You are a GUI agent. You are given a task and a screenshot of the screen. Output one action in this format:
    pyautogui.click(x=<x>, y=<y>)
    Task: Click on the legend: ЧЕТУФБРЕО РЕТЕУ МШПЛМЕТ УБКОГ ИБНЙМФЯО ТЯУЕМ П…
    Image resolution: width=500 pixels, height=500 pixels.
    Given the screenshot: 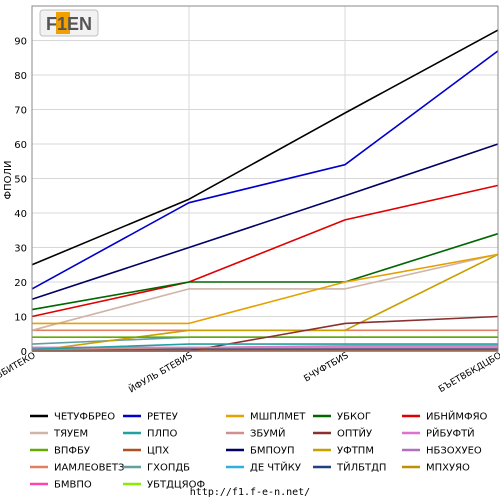 What is the action you would take?
    pyautogui.click(x=259, y=450)
    